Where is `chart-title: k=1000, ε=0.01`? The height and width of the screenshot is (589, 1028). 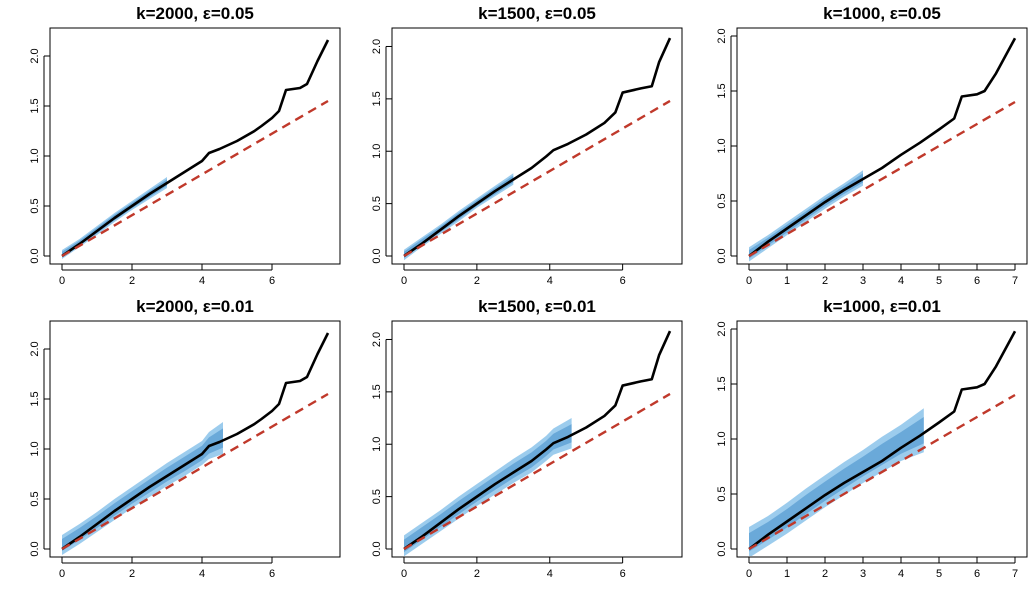 chart-title: k=1000, ε=0.01 is located at coordinates (882, 306).